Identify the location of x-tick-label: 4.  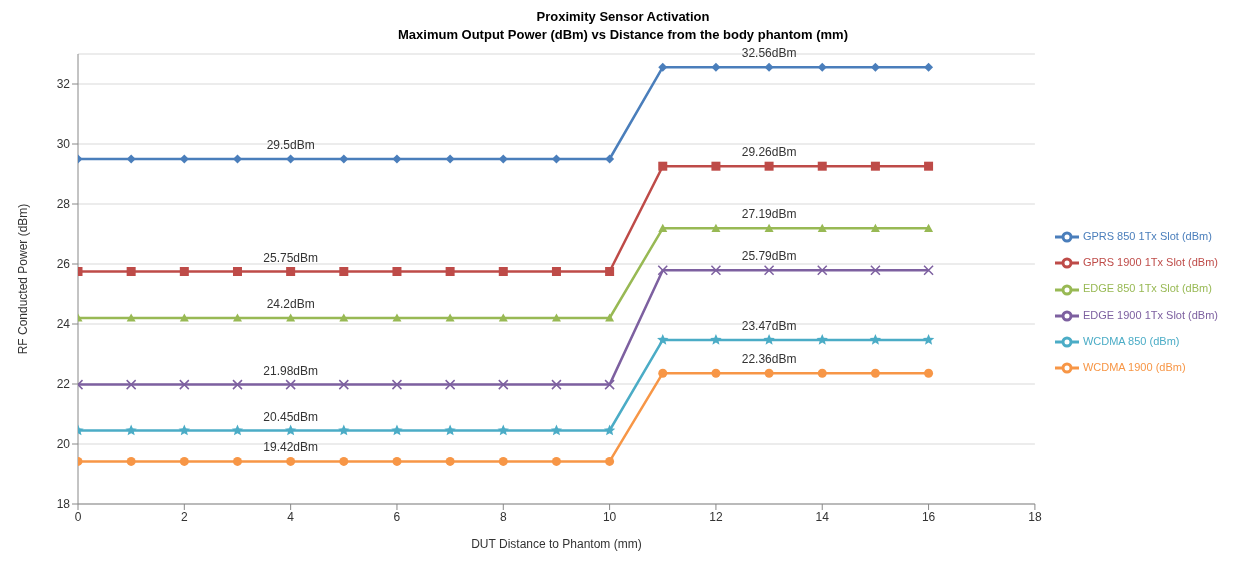
(291, 516).